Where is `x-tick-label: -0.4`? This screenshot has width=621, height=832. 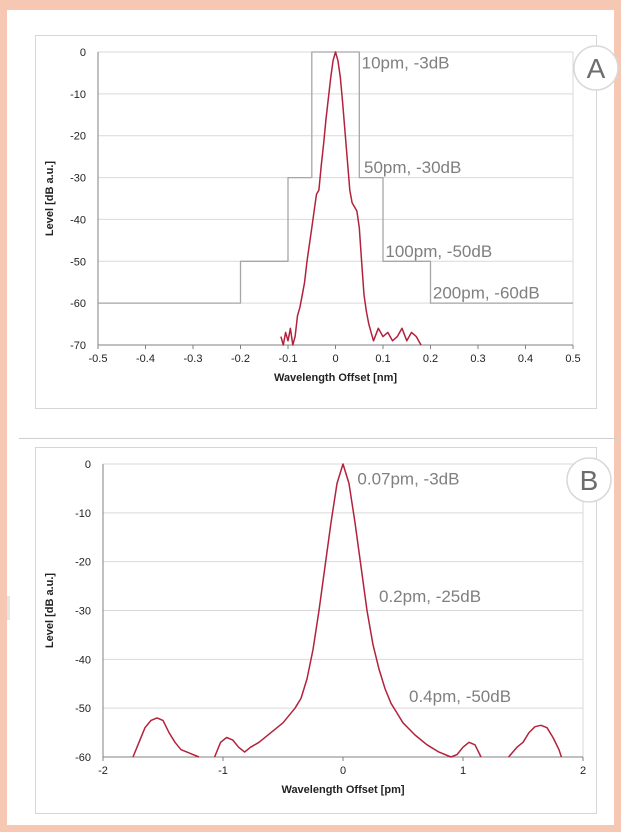
x-tick-label: -0.4 is located at coordinates (145, 359).